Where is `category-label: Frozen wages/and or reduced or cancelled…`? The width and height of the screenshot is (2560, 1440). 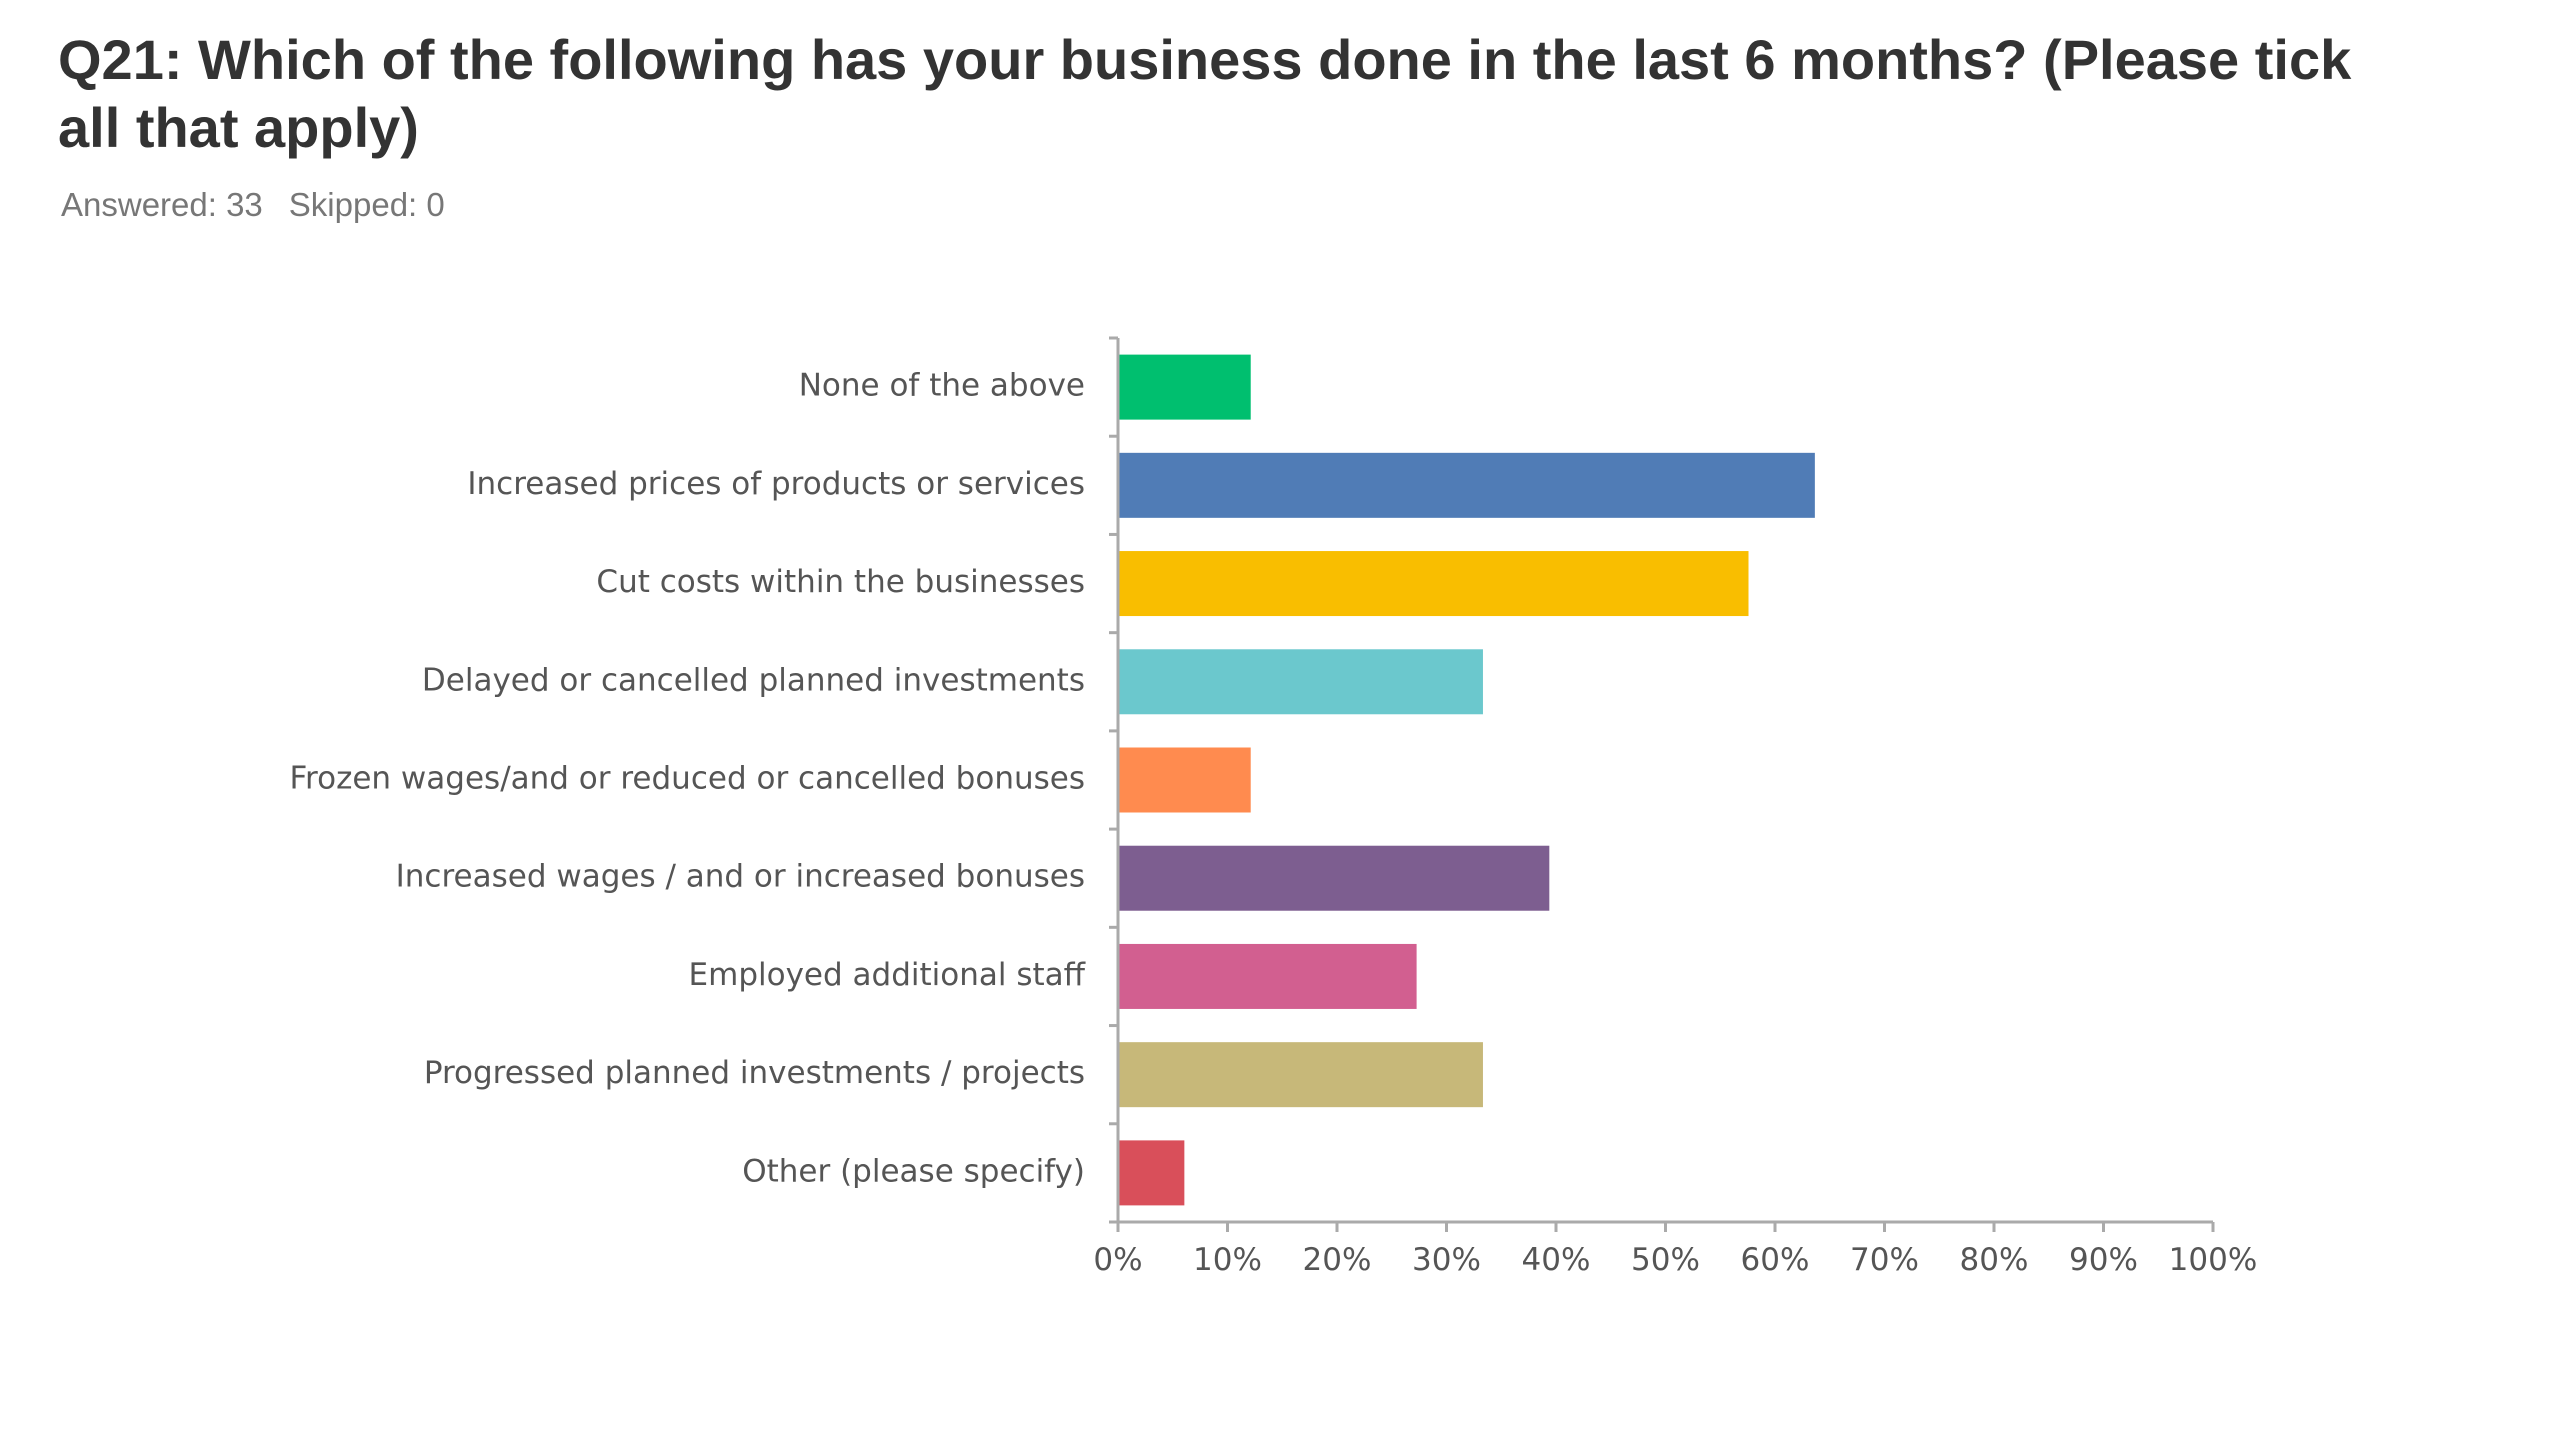
category-label: Frozen wages/and or reduced or cancelled… is located at coordinates (687, 779).